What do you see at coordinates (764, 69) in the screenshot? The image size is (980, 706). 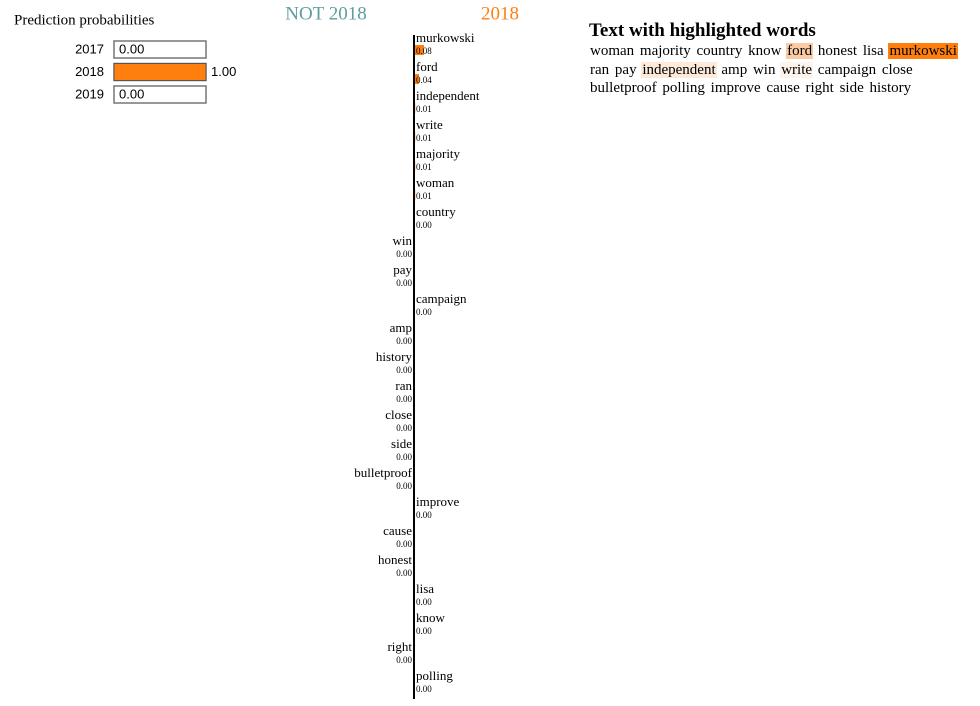 I see `word: win` at bounding box center [764, 69].